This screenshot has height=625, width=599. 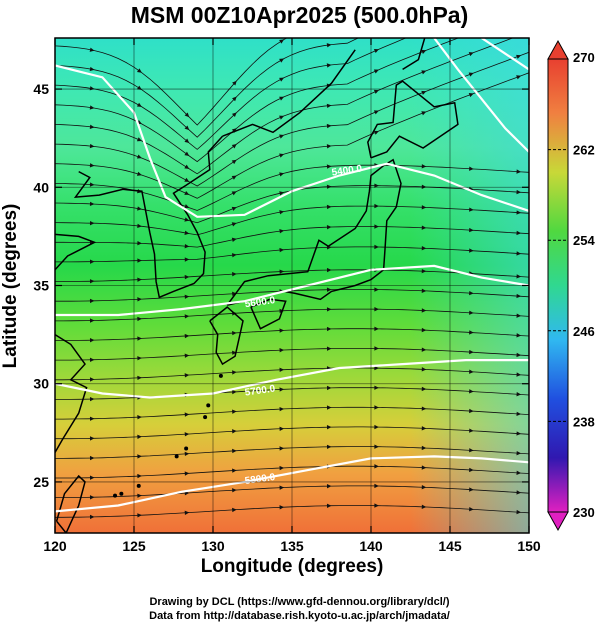 I want to click on y-tick-label: 40, so click(x=41, y=187).